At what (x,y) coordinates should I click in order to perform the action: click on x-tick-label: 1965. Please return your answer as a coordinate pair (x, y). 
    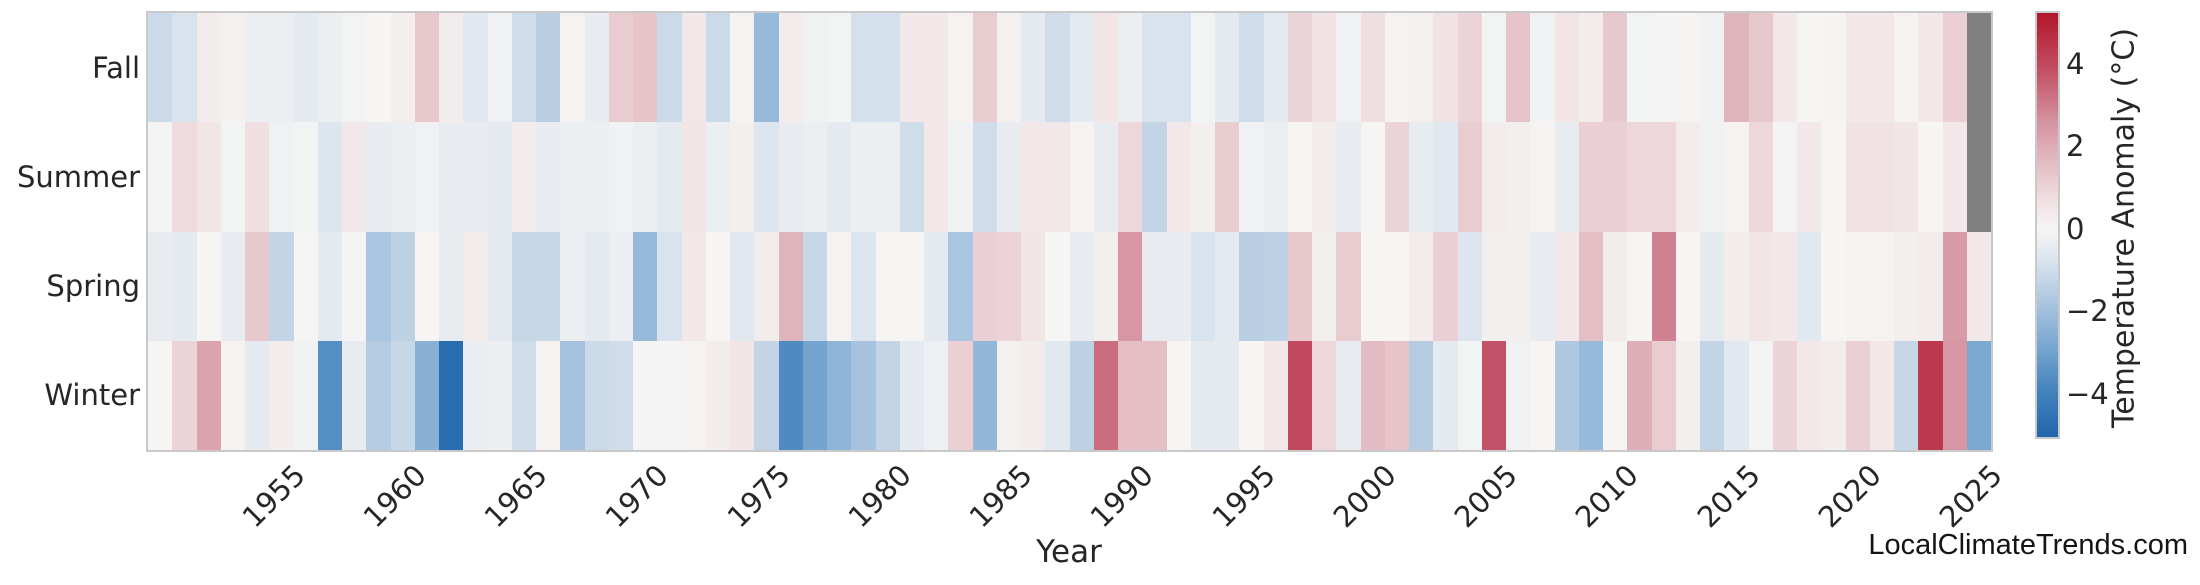
    Looking at the image, I should click on (515, 496).